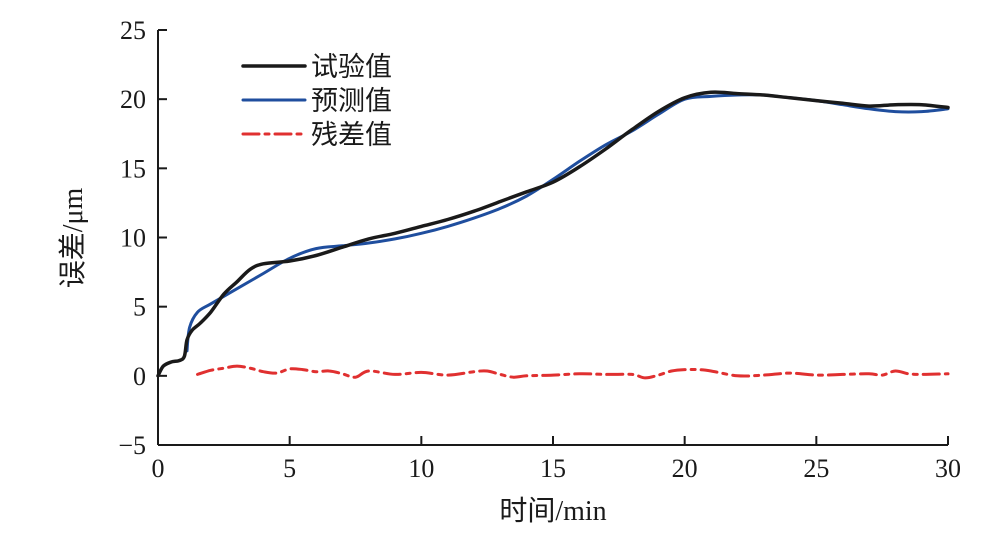  What do you see at coordinates (351, 135) in the screenshot?
I see `legend-label-residual-value: 残差值` at bounding box center [351, 135].